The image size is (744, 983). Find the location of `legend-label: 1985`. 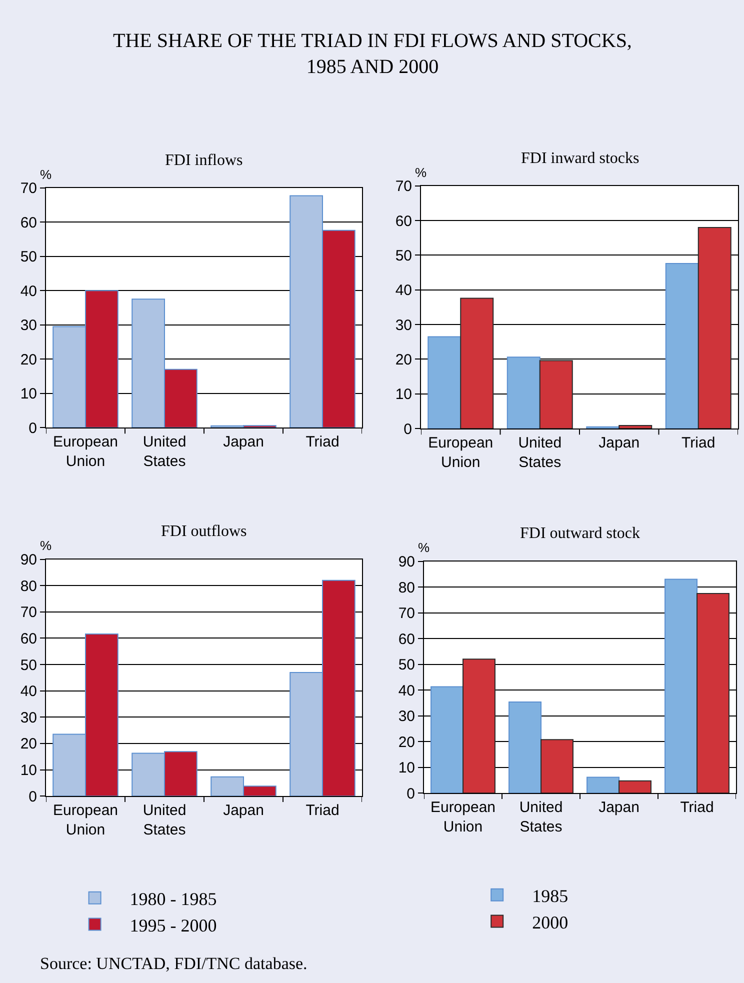

legend-label: 1985 is located at coordinates (550, 896).